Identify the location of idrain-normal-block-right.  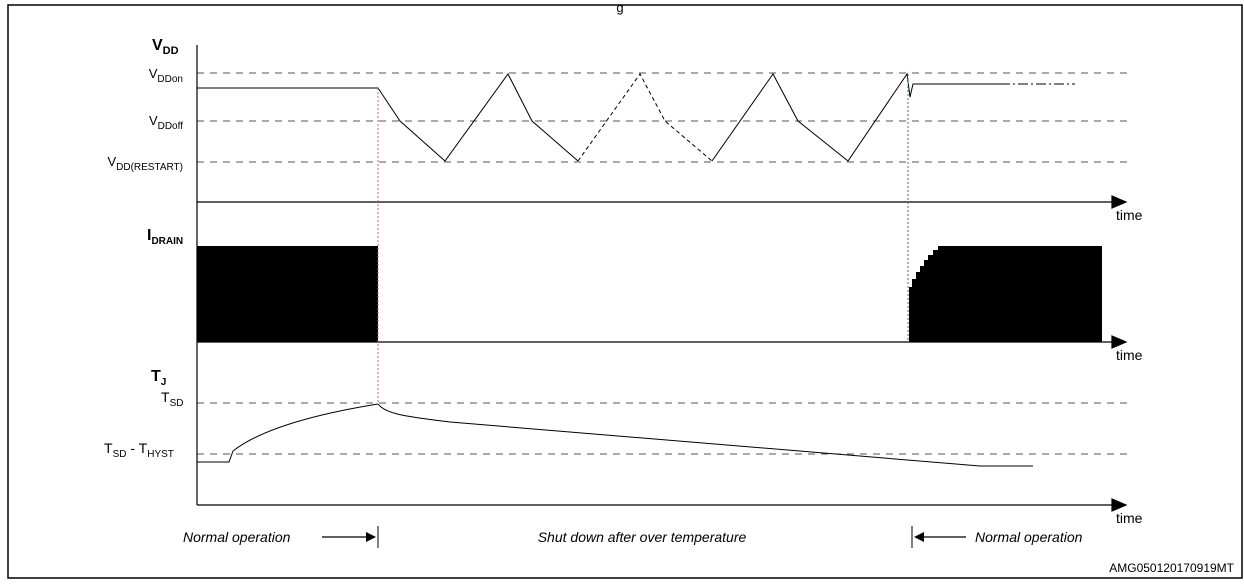
(1005, 294).